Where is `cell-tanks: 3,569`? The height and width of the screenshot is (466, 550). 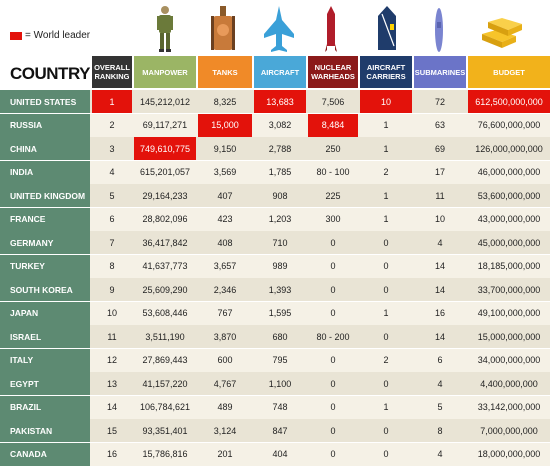 cell-tanks: 3,569 is located at coordinates (225, 172).